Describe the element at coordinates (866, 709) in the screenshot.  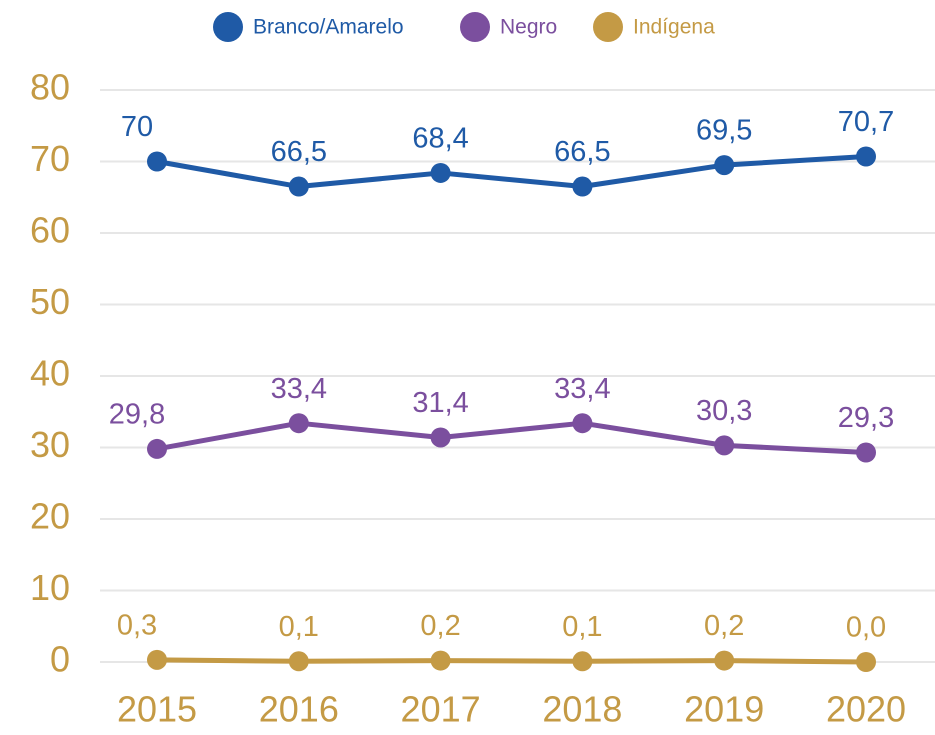
I see `x-tick-label: 2020` at that location.